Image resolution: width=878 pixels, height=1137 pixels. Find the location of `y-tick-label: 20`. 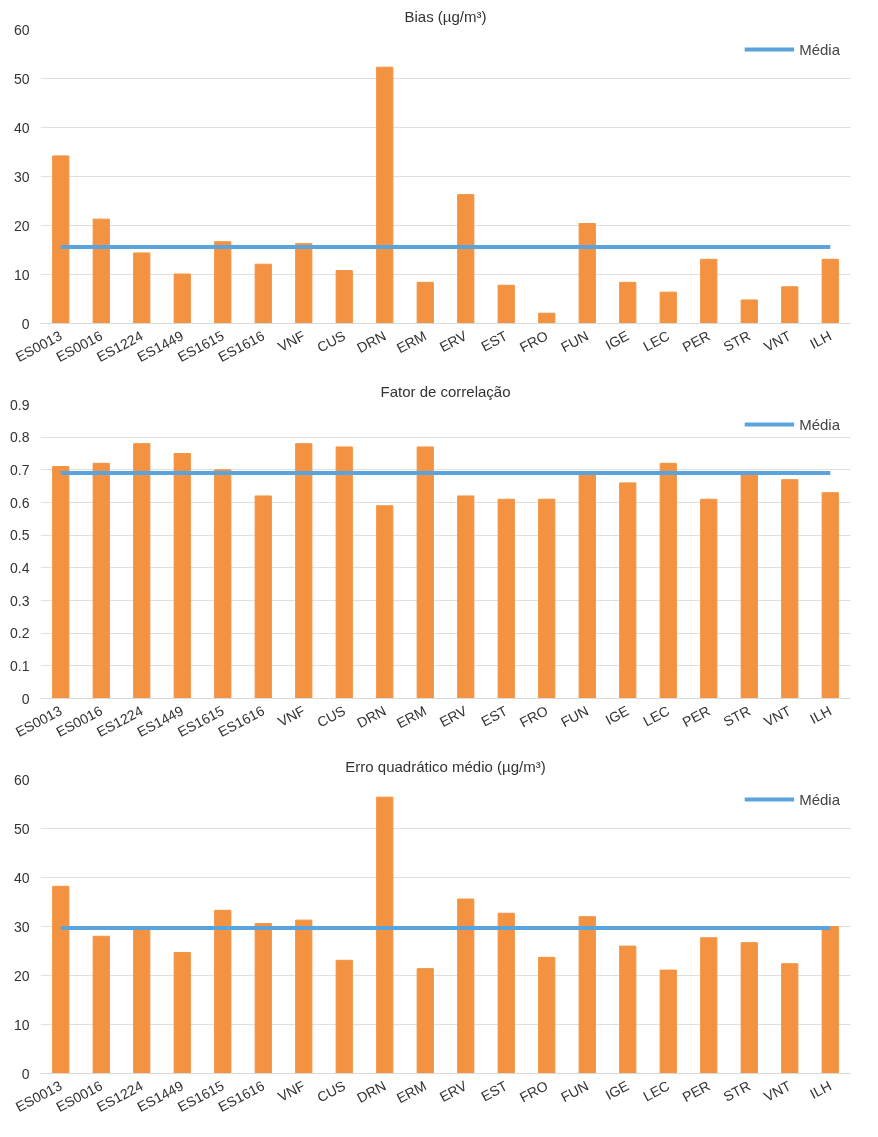

y-tick-label: 20 is located at coordinates (21, 975).